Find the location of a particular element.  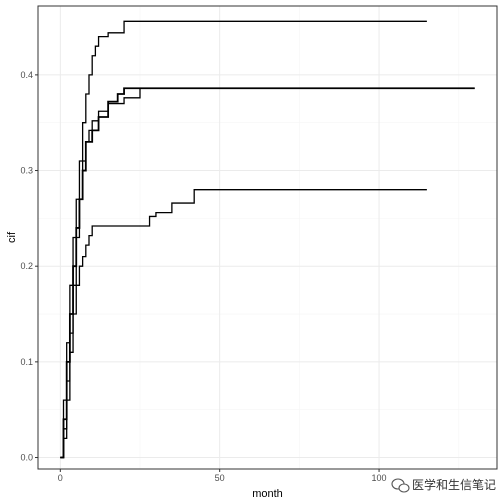

x-tick-label: 50 is located at coordinates (220, 478).